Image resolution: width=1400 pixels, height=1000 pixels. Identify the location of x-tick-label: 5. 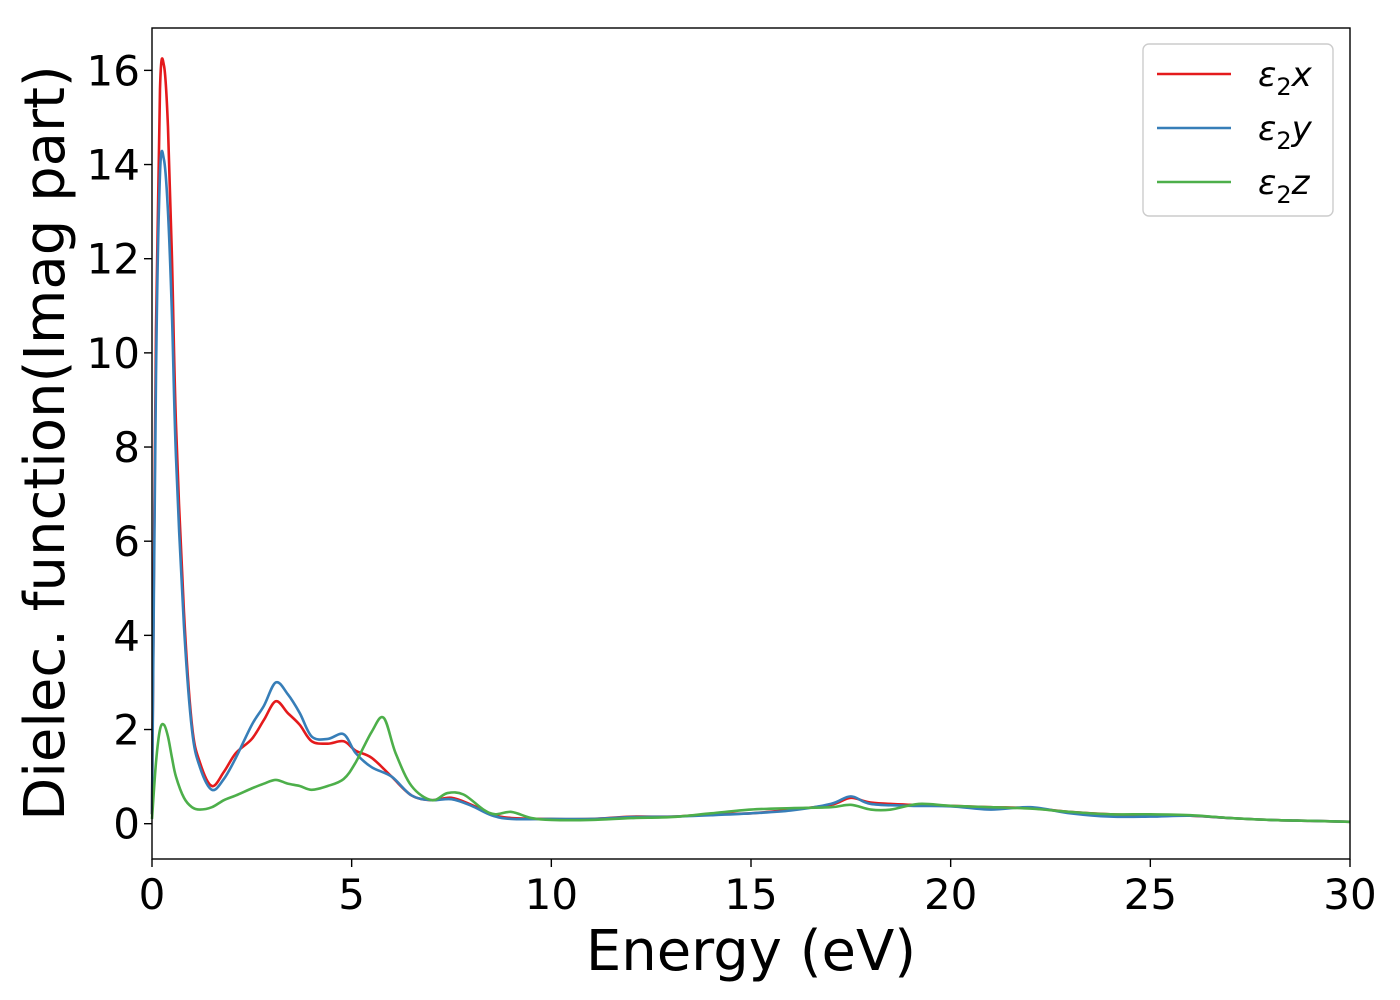
(351, 894).